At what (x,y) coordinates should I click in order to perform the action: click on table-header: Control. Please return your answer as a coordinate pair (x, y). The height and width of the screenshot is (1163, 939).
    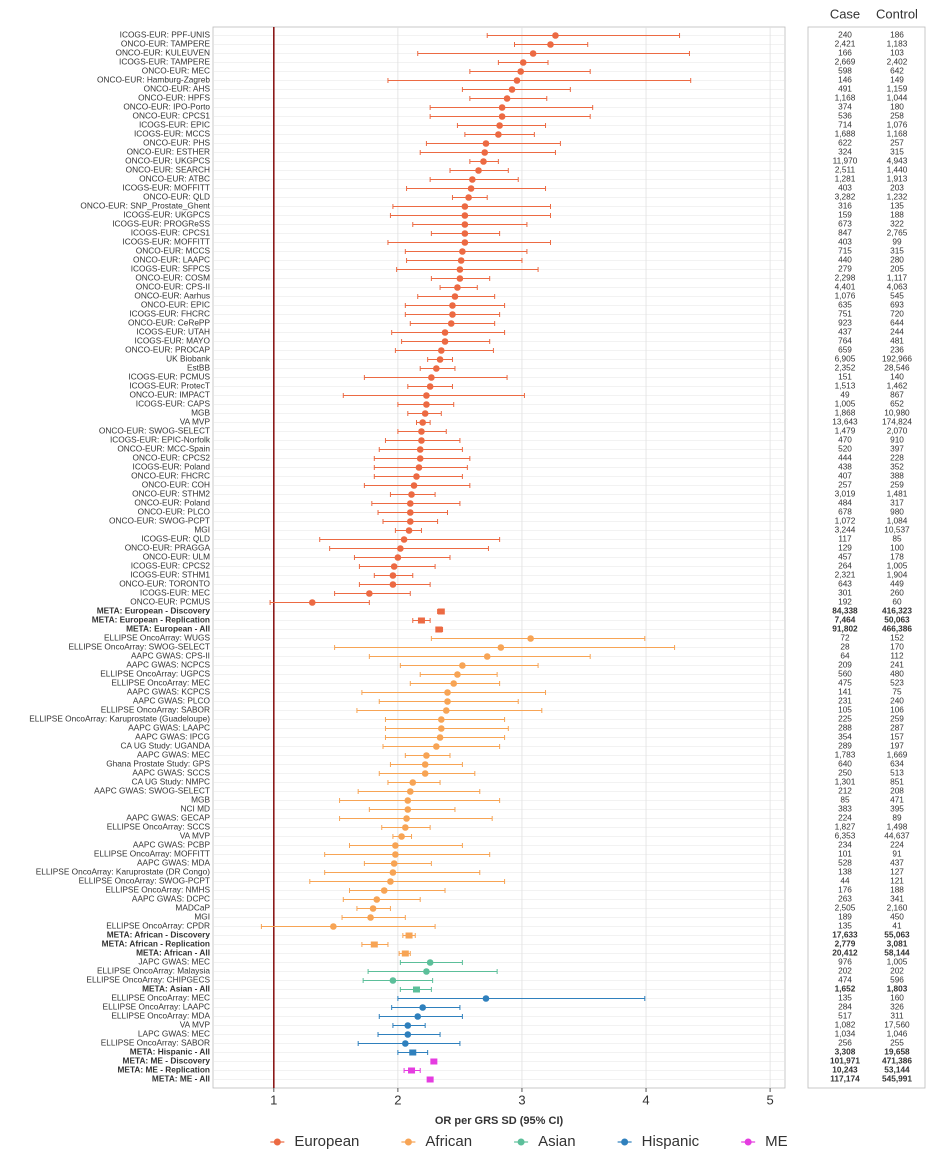
    Looking at the image, I should click on (897, 13).